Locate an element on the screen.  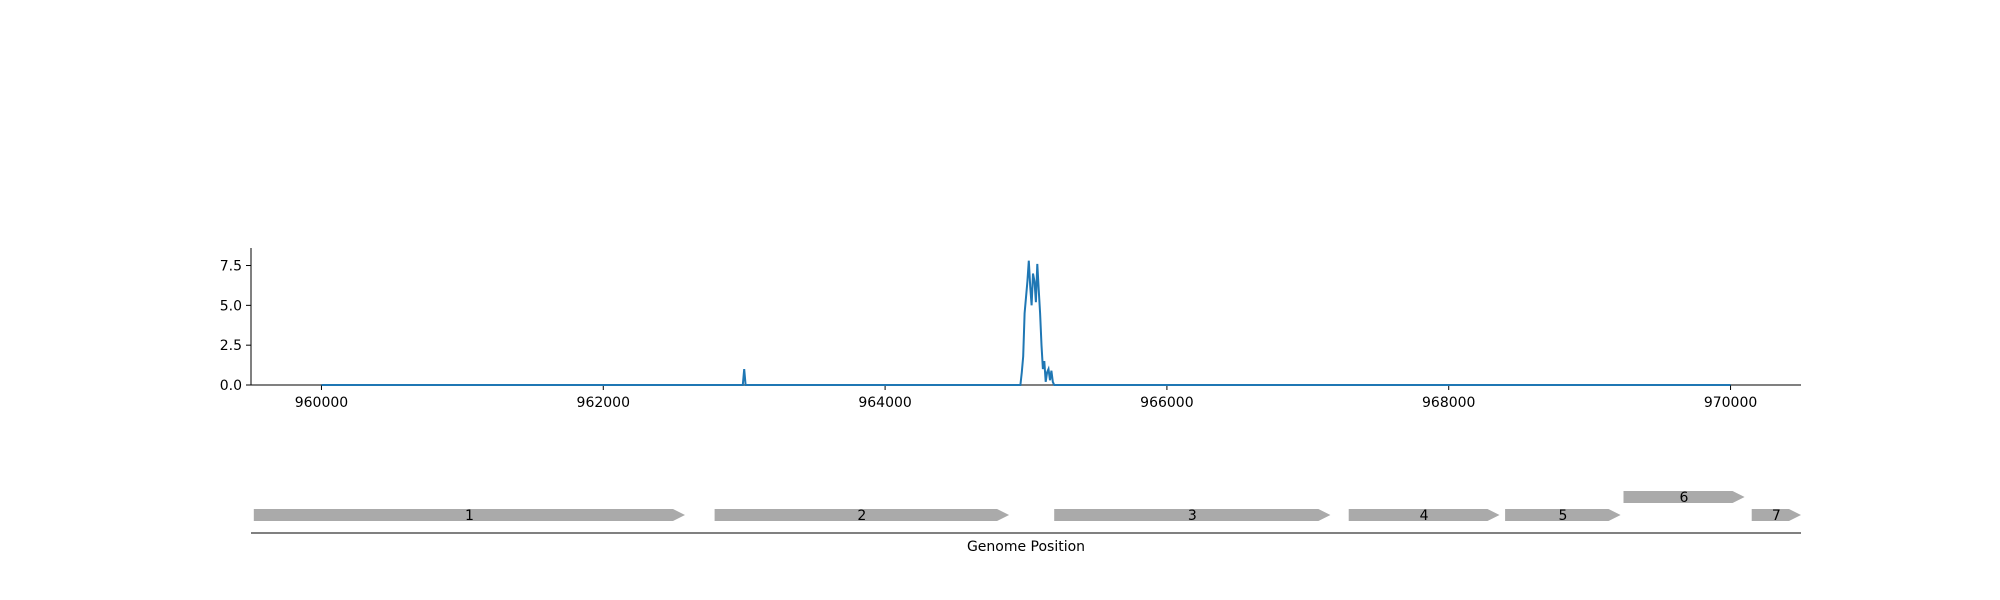
x-tick-label: 960000 is located at coordinates (321, 403).